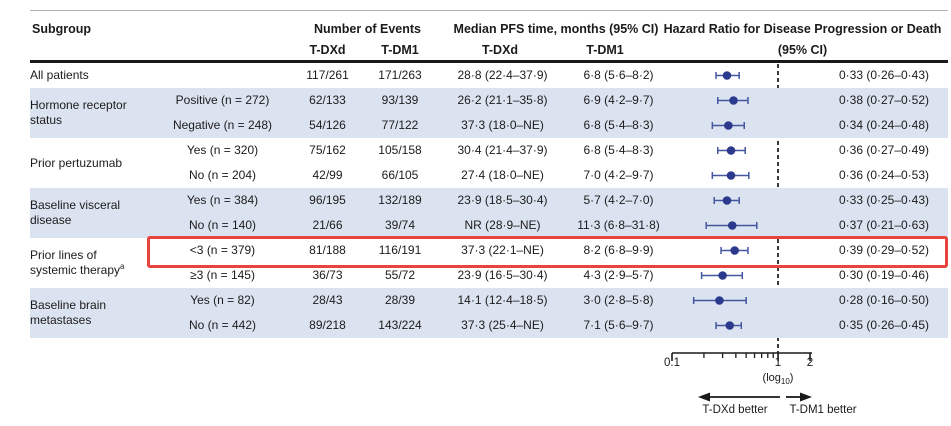 This screenshot has height=426, width=951. What do you see at coordinates (884, 250) in the screenshot?
I see `hr-value: 0·39 (0·29–0·52)` at bounding box center [884, 250].